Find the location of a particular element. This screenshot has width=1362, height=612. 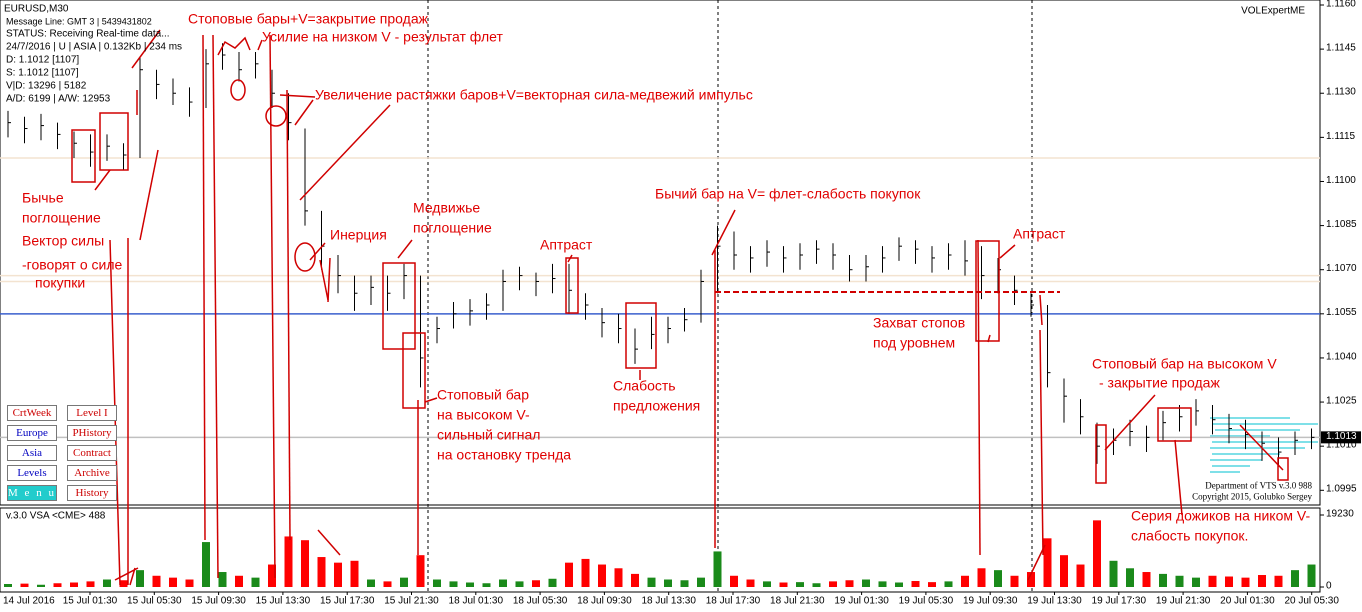

annotation: Слабость is located at coordinates (644, 385).